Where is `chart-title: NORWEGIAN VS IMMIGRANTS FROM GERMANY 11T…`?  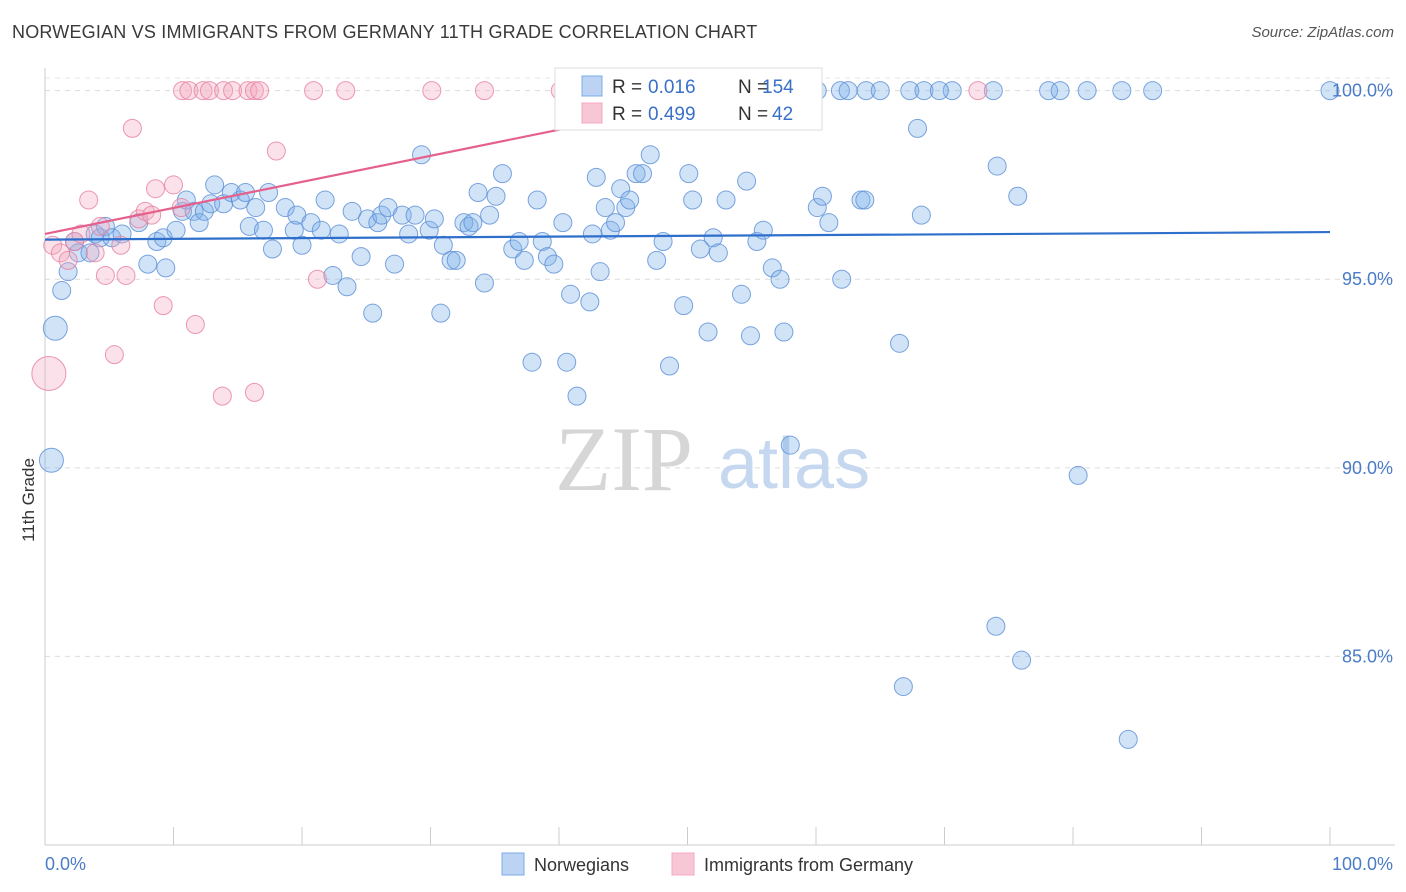 chart-title: NORWEGIAN VS IMMIGRANTS FROM GERMANY 11T… is located at coordinates (385, 32).